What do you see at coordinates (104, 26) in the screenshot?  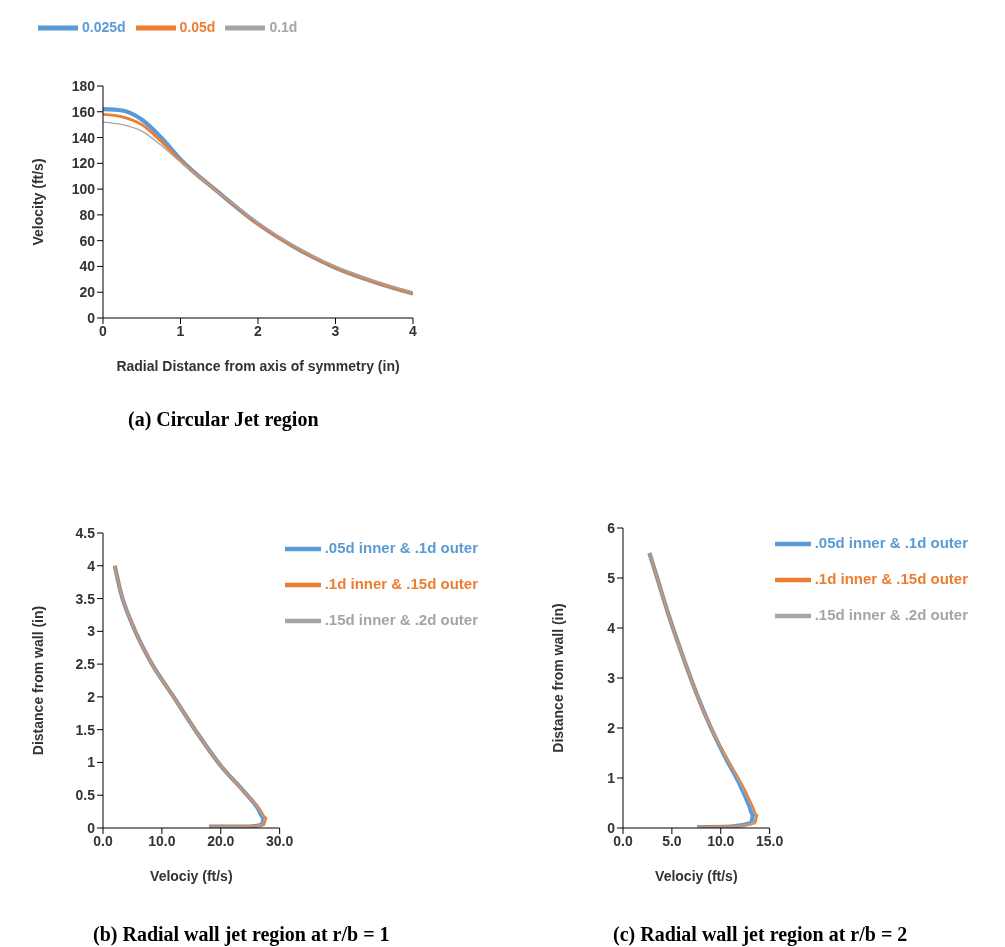 I see `legend-label: 0.025d` at bounding box center [104, 26].